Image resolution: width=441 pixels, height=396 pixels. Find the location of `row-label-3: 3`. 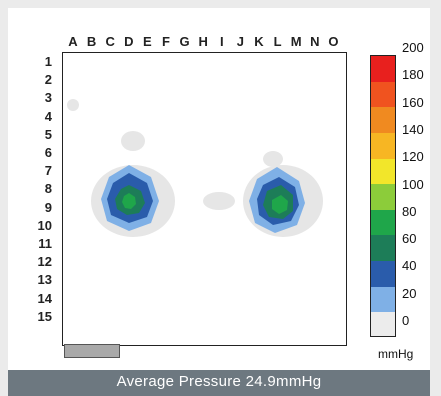

row-label-3: 3 is located at coordinates (48, 98).